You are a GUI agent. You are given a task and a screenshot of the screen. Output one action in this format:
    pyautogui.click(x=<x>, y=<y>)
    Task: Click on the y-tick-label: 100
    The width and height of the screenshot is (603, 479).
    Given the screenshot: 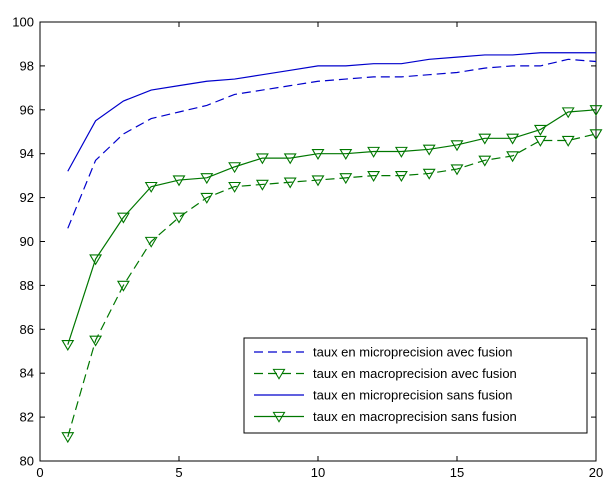 What is the action you would take?
    pyautogui.click(x=23, y=22)
    